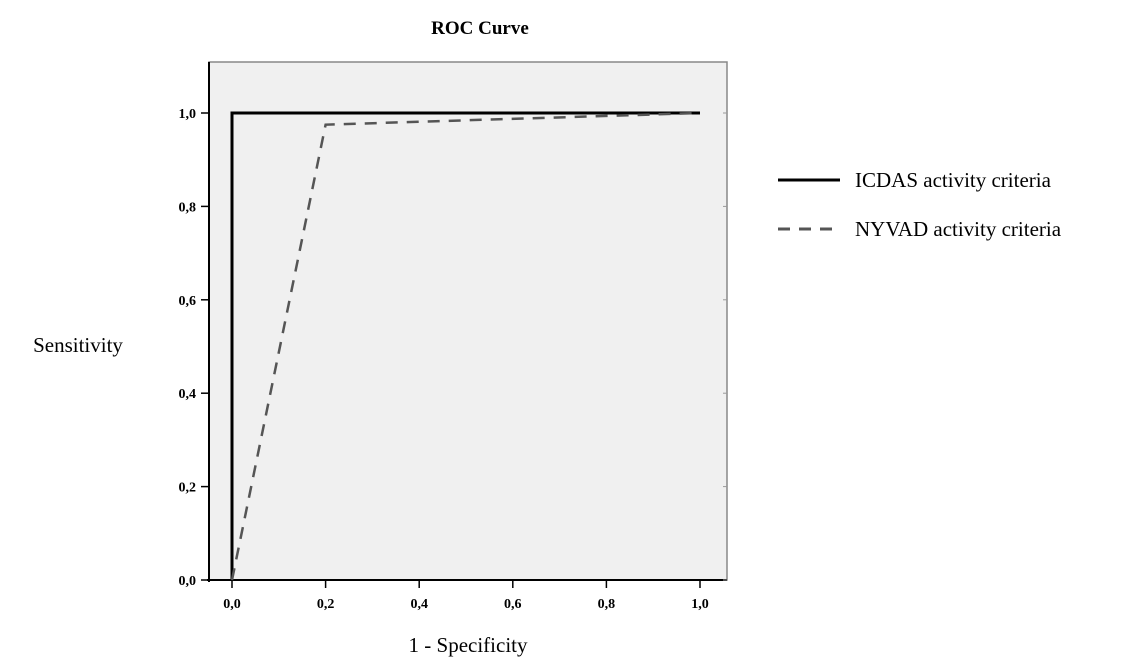 The height and width of the screenshot is (666, 1132). Describe the element at coordinates (419, 604) in the screenshot. I see `x-tick-label: 0,4` at that location.